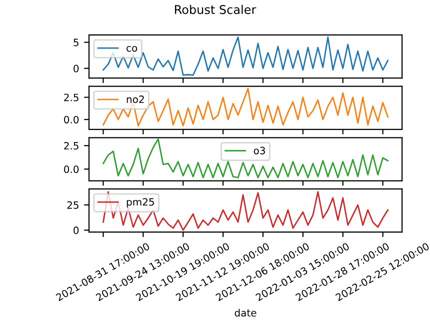  Describe the element at coordinates (135, 99) in the screenshot. I see `legend-label: no2` at that location.